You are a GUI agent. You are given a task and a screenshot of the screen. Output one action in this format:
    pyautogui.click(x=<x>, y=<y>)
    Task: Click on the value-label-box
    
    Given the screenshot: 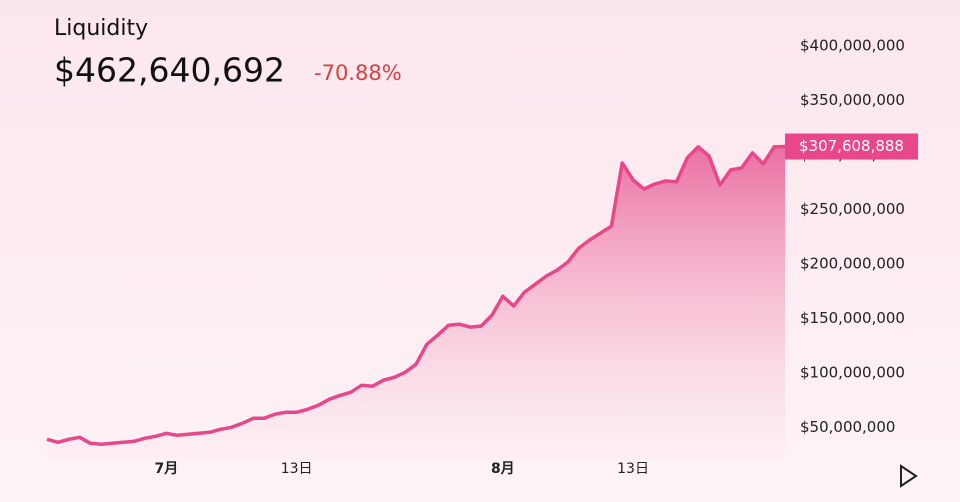 What is the action you would take?
    pyautogui.click(x=851, y=146)
    